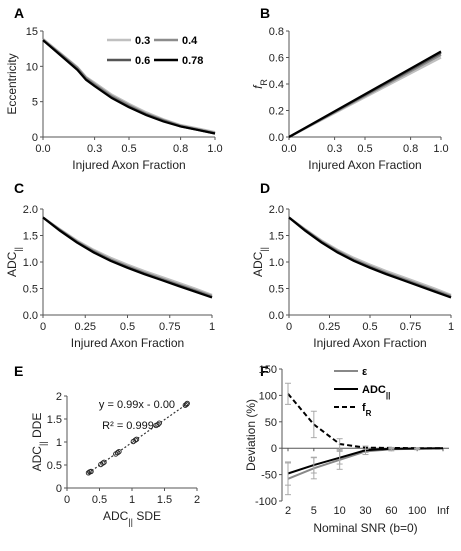 This screenshot has height=551, width=461. What do you see at coordinates (443, 511) in the screenshot?
I see `x-tick-label: Inf` at bounding box center [443, 511].